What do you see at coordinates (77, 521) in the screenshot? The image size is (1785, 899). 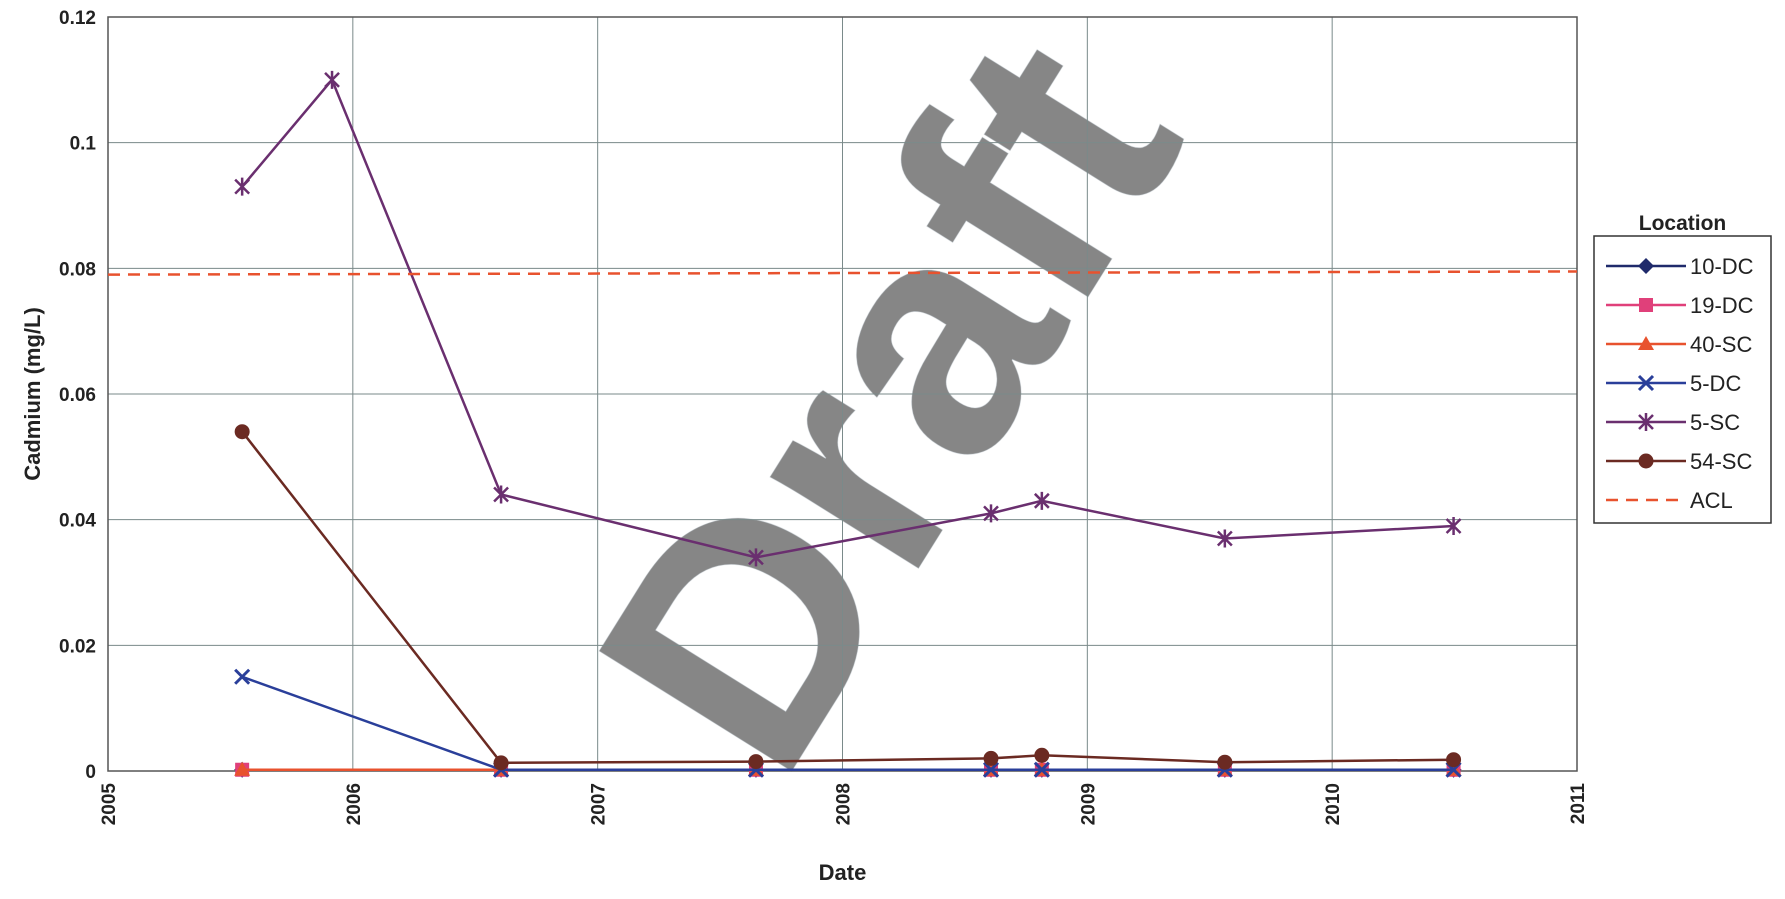 I see `y-tick-label-2: 0.04` at bounding box center [77, 521].